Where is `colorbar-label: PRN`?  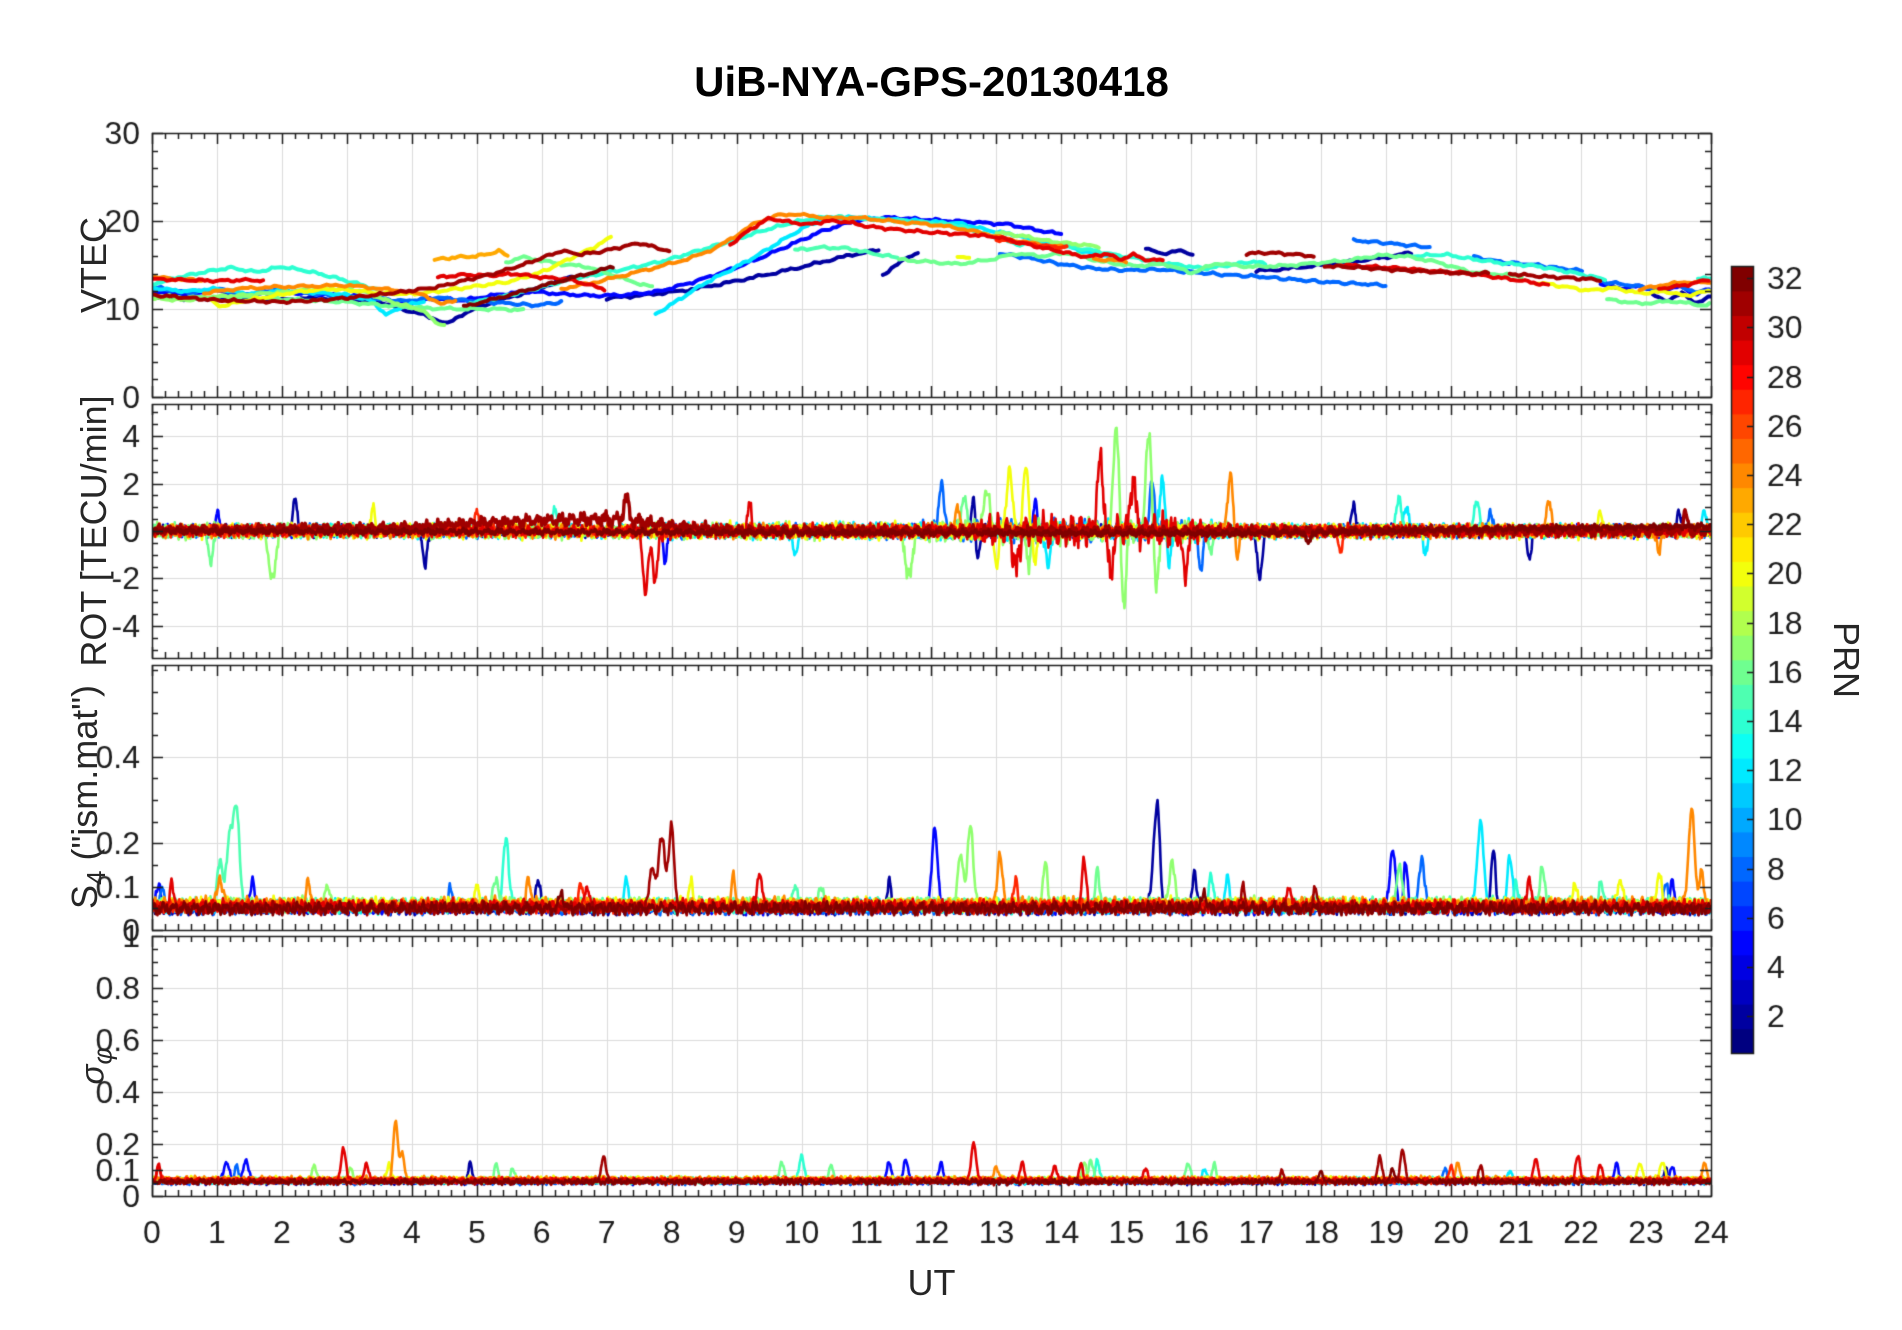 colorbar-label: PRN is located at coordinates (1846, 660).